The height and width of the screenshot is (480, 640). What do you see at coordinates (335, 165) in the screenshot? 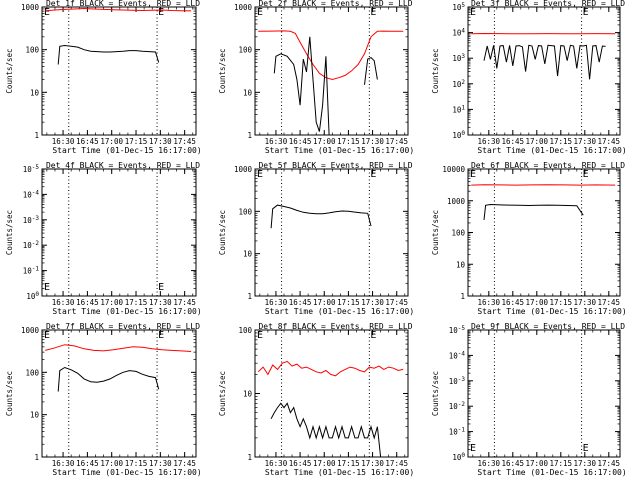
I see `panel-title: Det 5f BLACK = Events, RED = LLD` at bounding box center [335, 165].